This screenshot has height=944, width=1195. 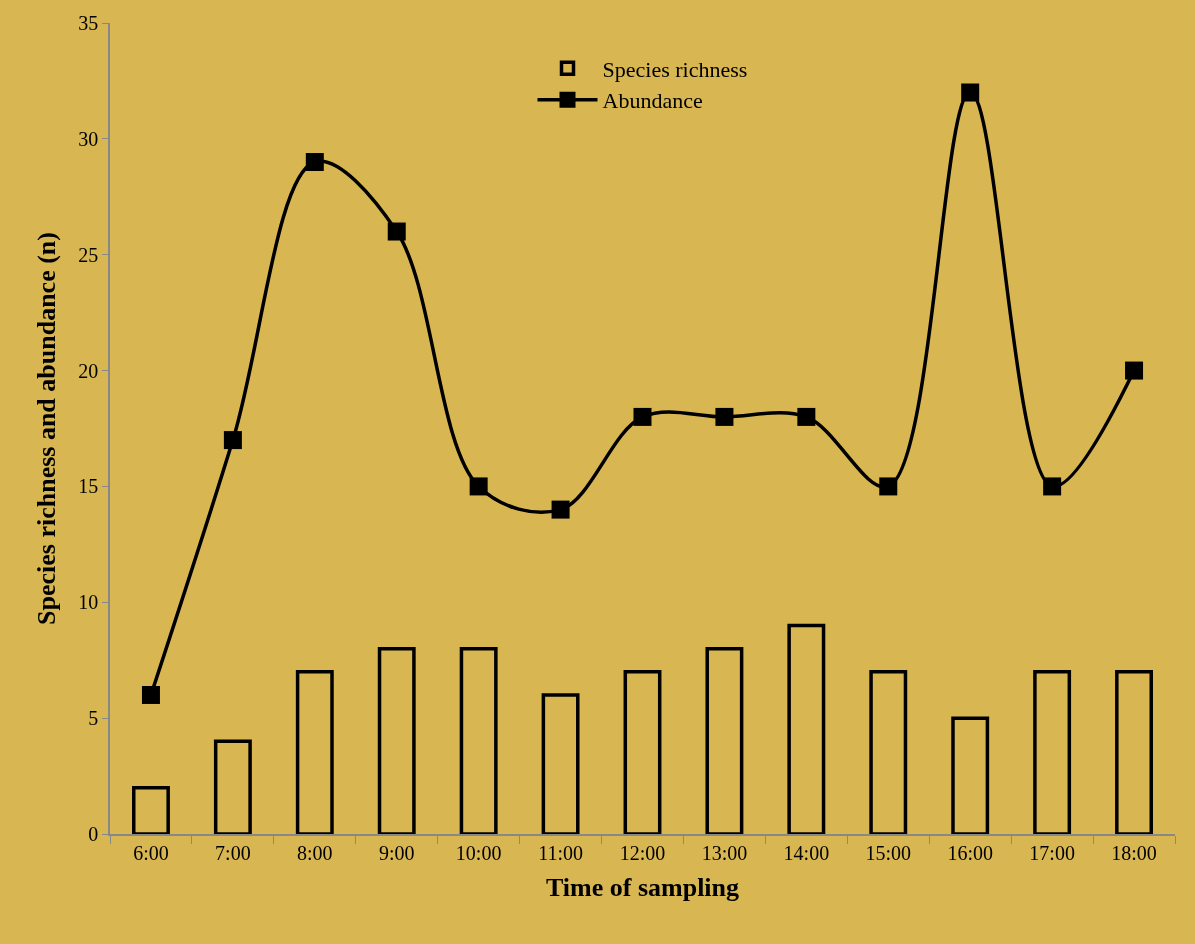 What do you see at coordinates (88, 23) in the screenshot?
I see `y-tick-label: 35` at bounding box center [88, 23].